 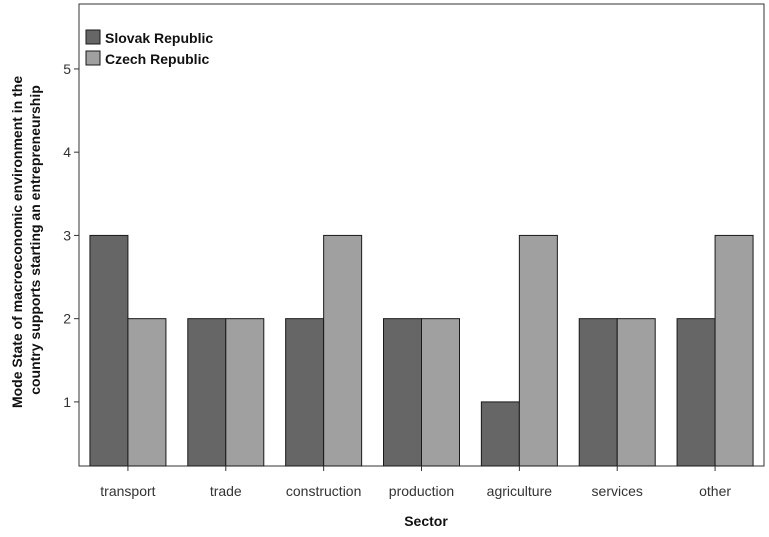 What do you see at coordinates (440, 392) in the screenshot?
I see `bar-czech-production` at bounding box center [440, 392].